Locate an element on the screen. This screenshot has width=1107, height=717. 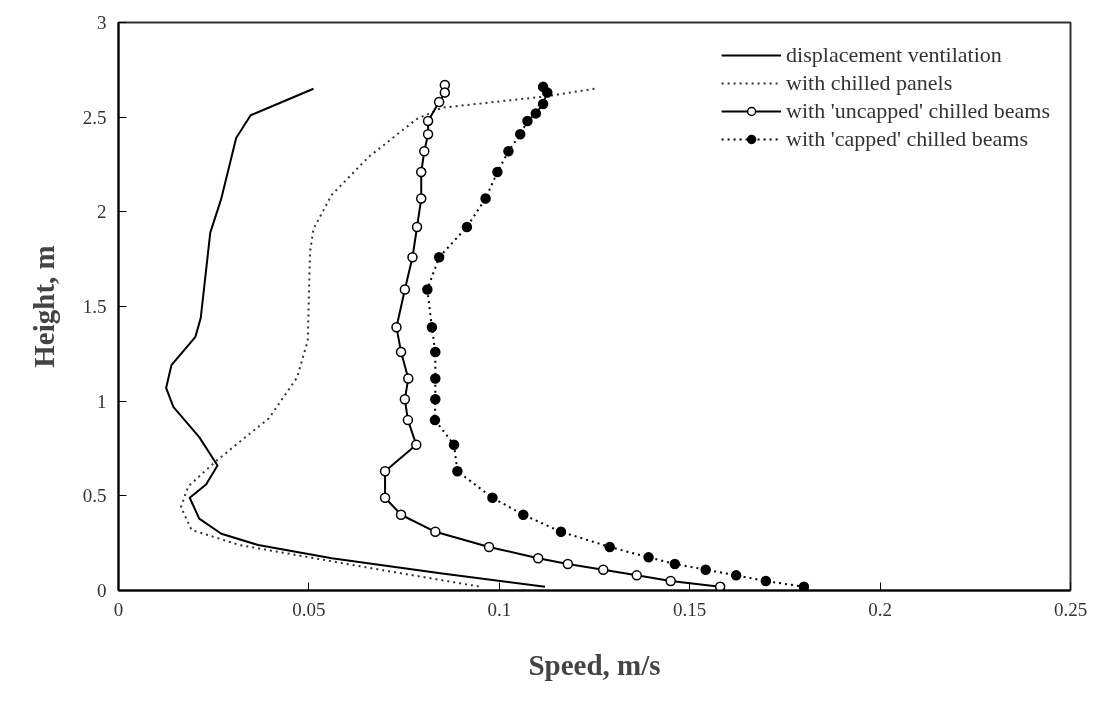
y-axis-title: Height, m is located at coordinates (43, 306).